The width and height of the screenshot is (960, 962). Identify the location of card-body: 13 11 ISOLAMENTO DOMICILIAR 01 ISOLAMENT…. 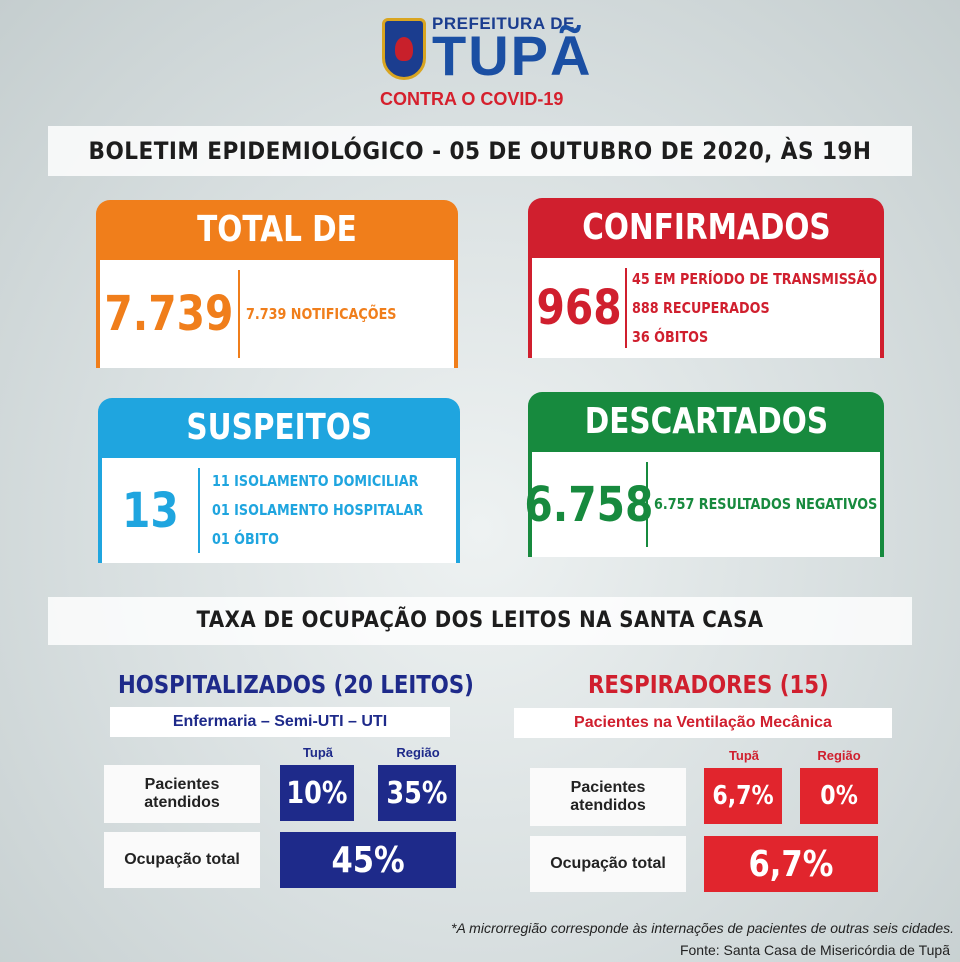
(279, 510).